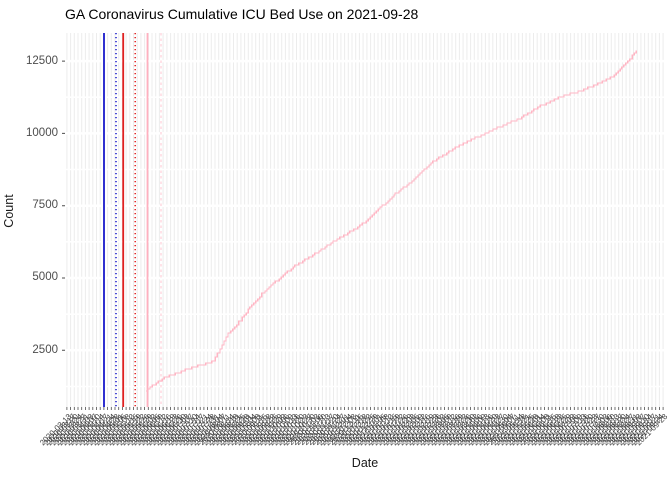 The height and width of the screenshot is (480, 672). Describe the element at coordinates (415, 430) in the screenshot. I see `x-tick-label: 2021-02-16` at that location.